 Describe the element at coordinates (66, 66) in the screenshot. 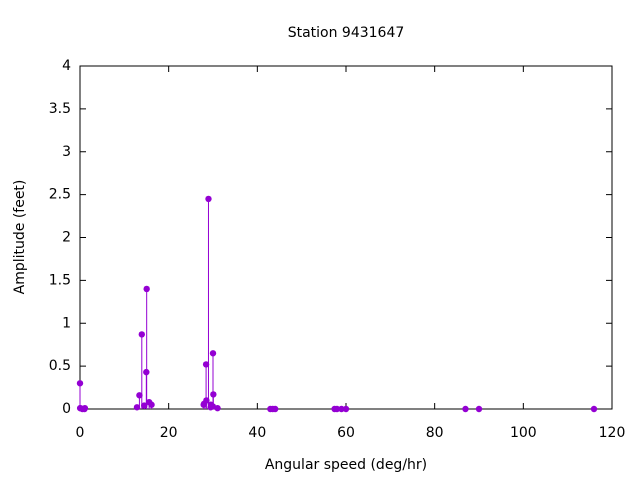

I see `y-tick-label: 4` at that location.